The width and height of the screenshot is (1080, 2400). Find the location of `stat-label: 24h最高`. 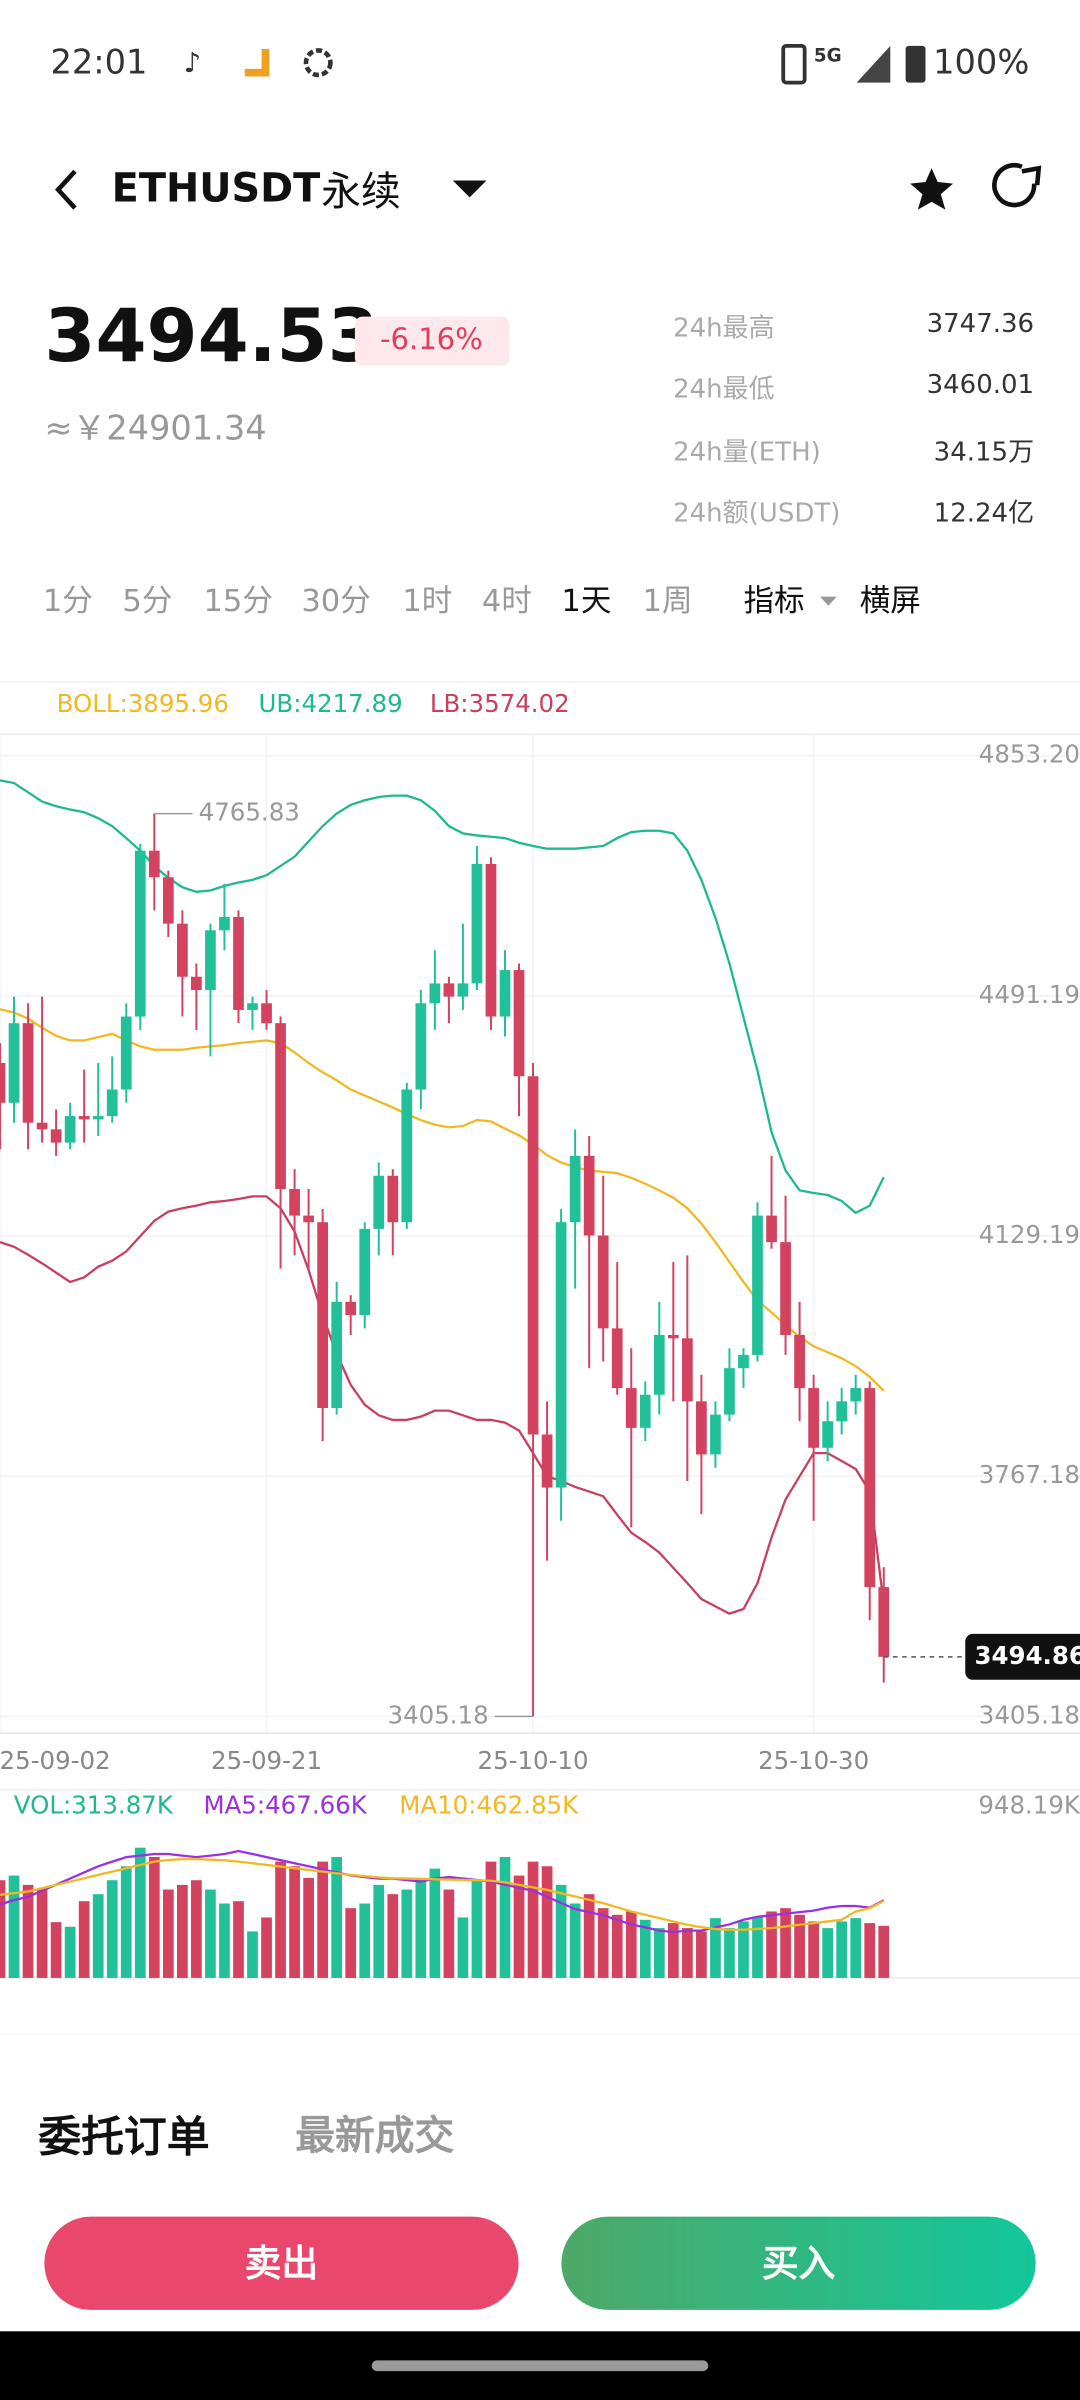

stat-label: 24h最高 is located at coordinates (724, 328).